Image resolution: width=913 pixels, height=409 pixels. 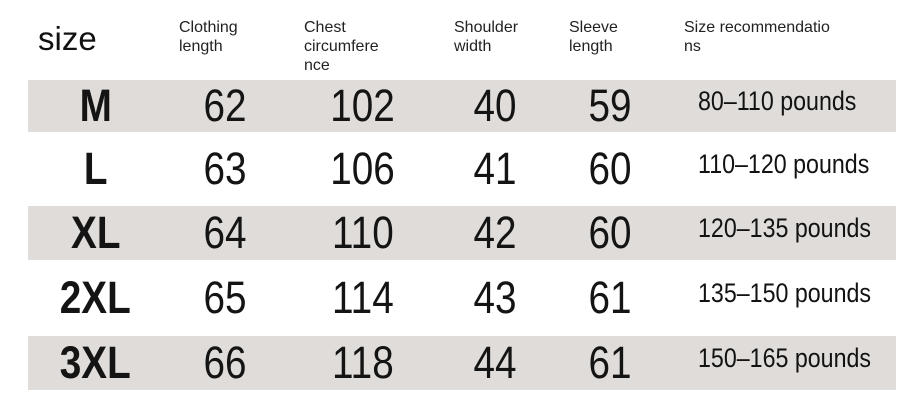 What do you see at coordinates (777, 100) in the screenshot?
I see `recommendation-value: 80–110 pounds` at bounding box center [777, 100].